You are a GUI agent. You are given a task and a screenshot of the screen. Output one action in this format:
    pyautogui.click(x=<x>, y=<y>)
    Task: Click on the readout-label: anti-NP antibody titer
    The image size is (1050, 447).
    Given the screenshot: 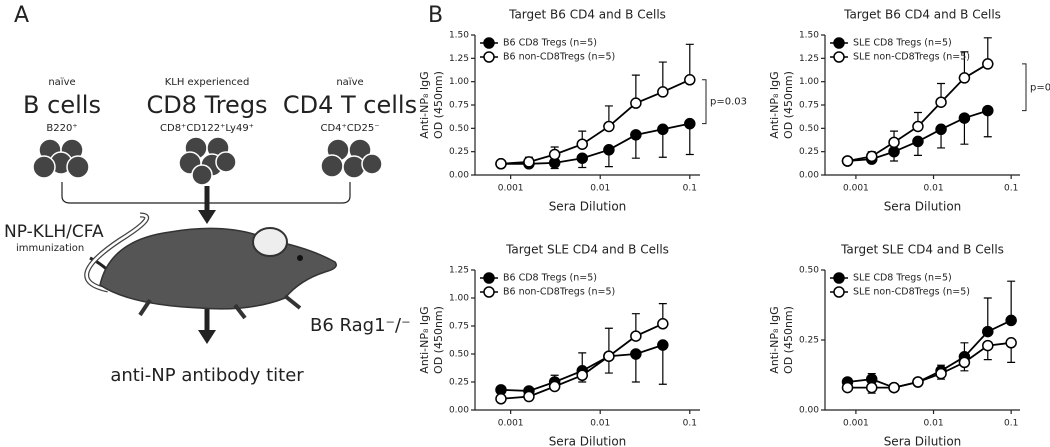 What is the action you would take?
    pyautogui.click(x=207, y=375)
    